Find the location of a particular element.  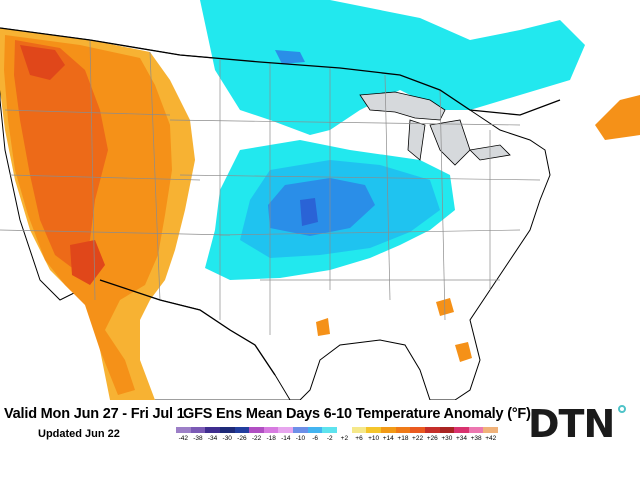

cool-anomaly-dark is located at coordinates (321, 207).